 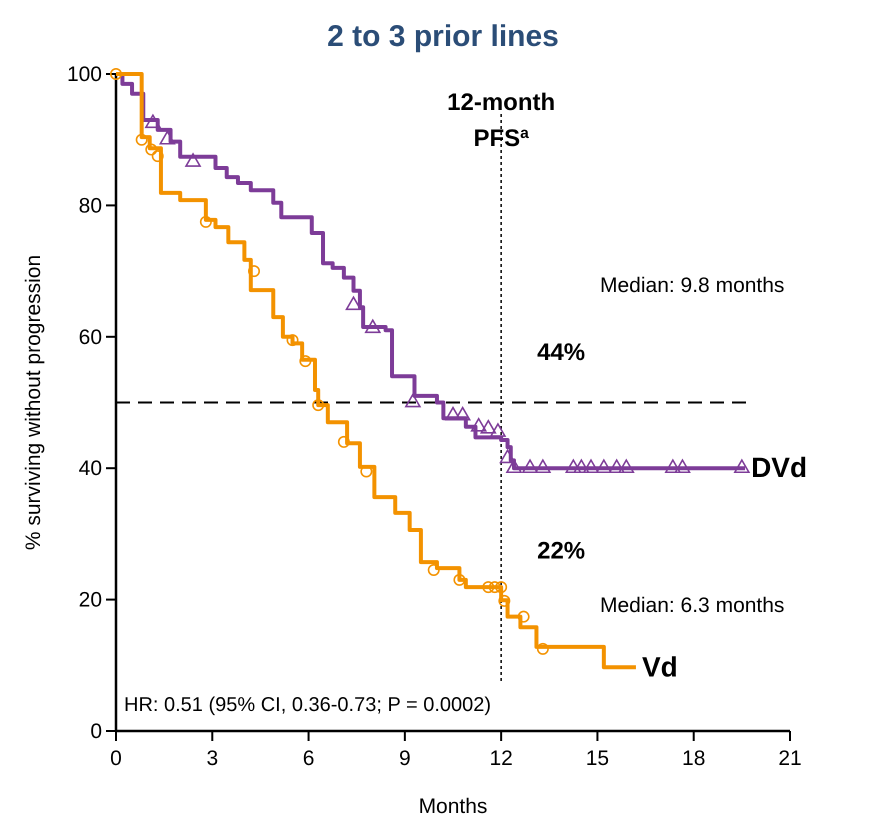 I want to click on ref-line-label: 12-month PFS$^{a}$, so click(x=501, y=120).